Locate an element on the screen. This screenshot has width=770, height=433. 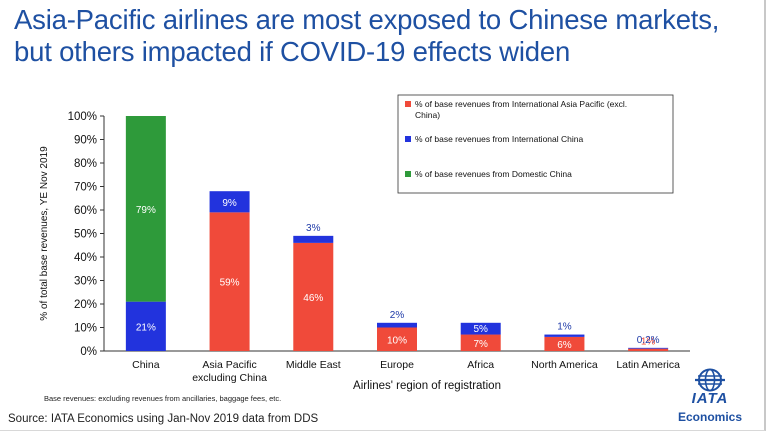
y-tick-label: 40% is located at coordinates (85, 258).